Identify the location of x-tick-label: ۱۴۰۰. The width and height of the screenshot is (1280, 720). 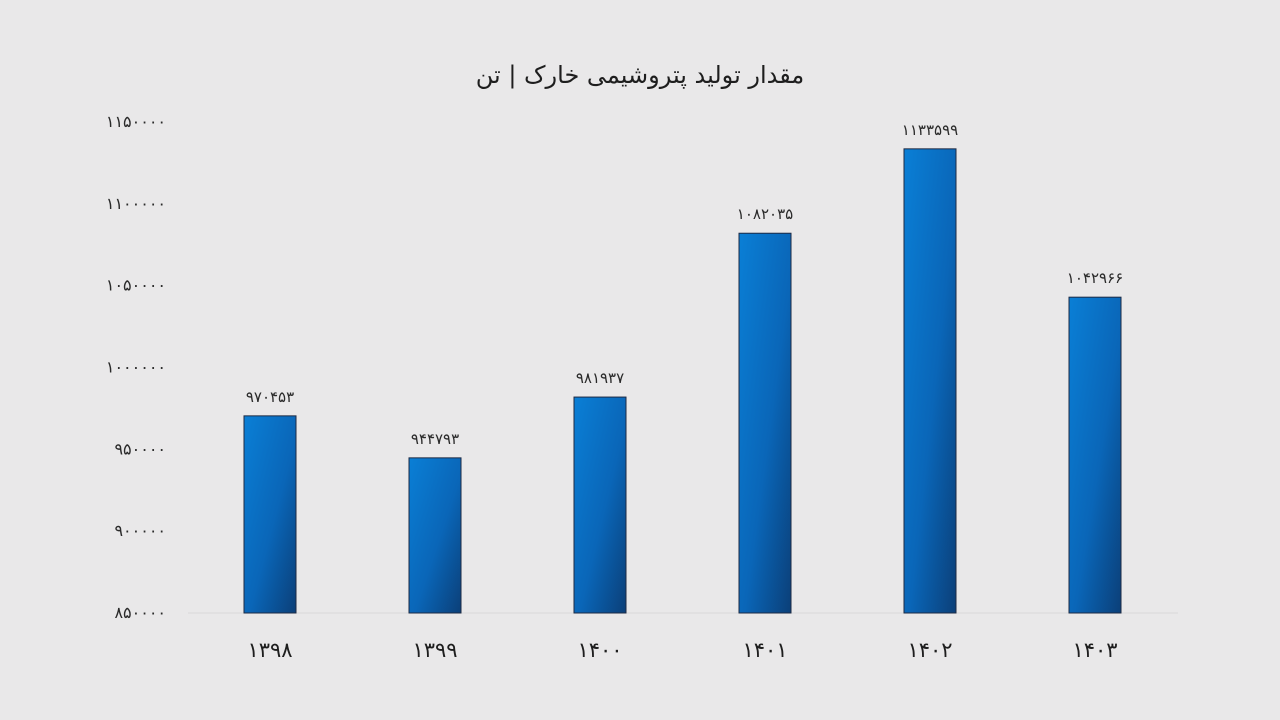
(599, 650).